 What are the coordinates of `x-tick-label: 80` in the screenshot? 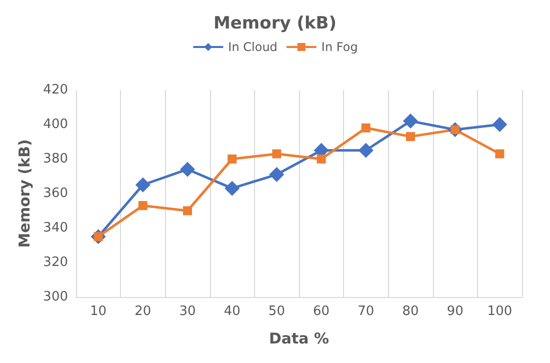 It's located at (410, 311).